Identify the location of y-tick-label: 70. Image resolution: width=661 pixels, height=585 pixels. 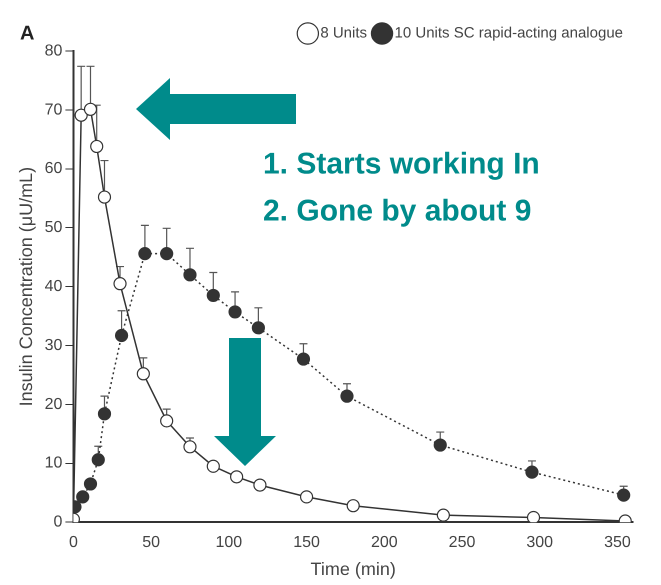
(53, 109).